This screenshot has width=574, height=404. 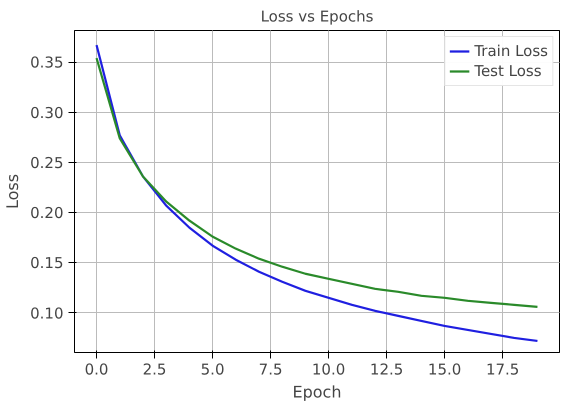 What do you see at coordinates (387, 369) in the screenshot?
I see `x-tick-label: 12.5` at bounding box center [387, 369].